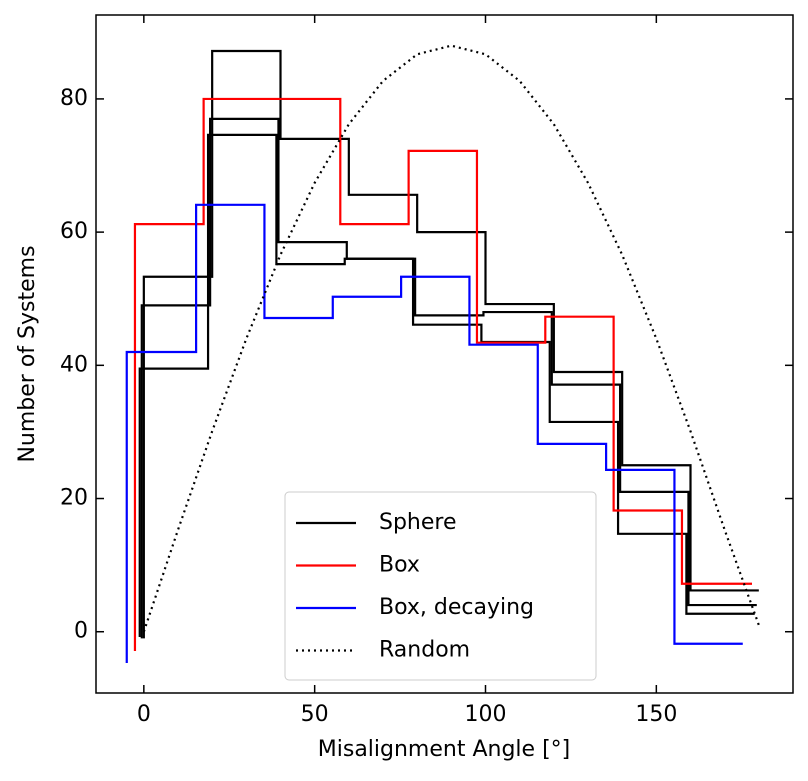 The image size is (808, 781). Describe the element at coordinates (74, 98) in the screenshot. I see `y-tick-label: 80` at that location.